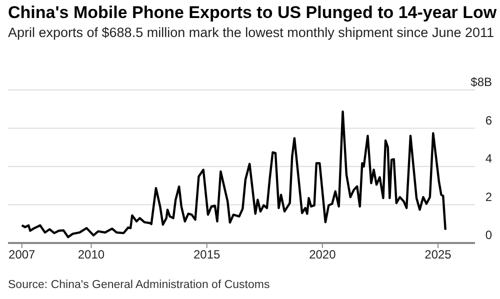 The image size is (500, 299). I want to click on x-tick-label: 2007, so click(22, 255).